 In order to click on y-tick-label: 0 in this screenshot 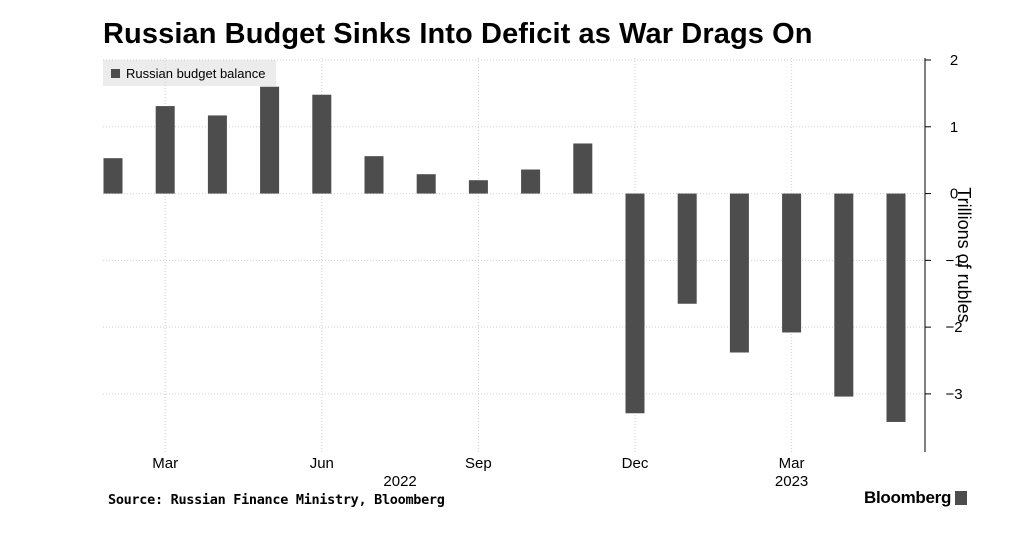, I will do `click(954, 194)`.